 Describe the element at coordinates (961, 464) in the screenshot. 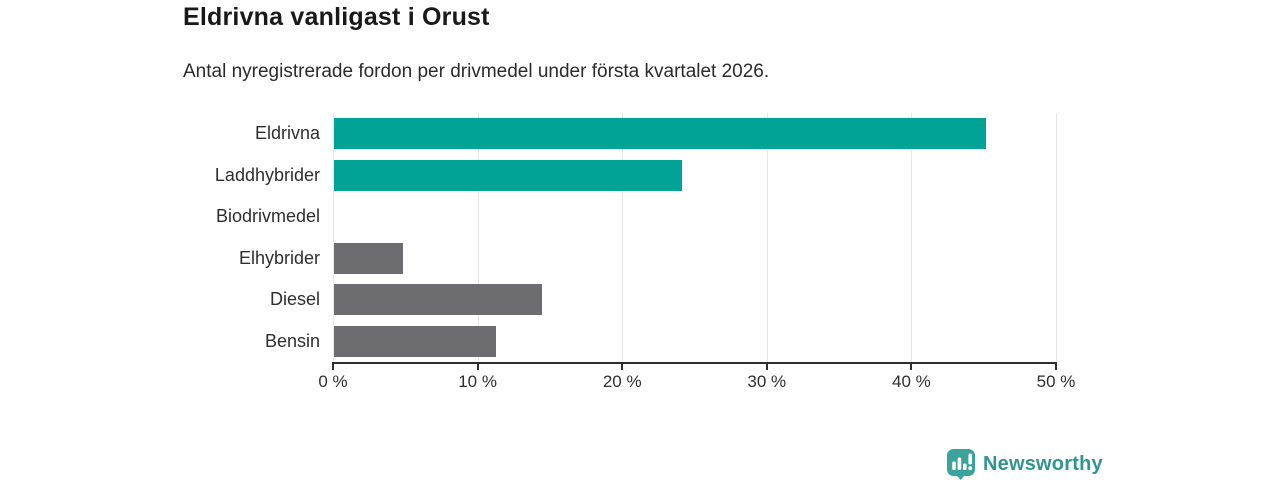

I see `newsworthy-bar-chart-bubble-icon` at that location.